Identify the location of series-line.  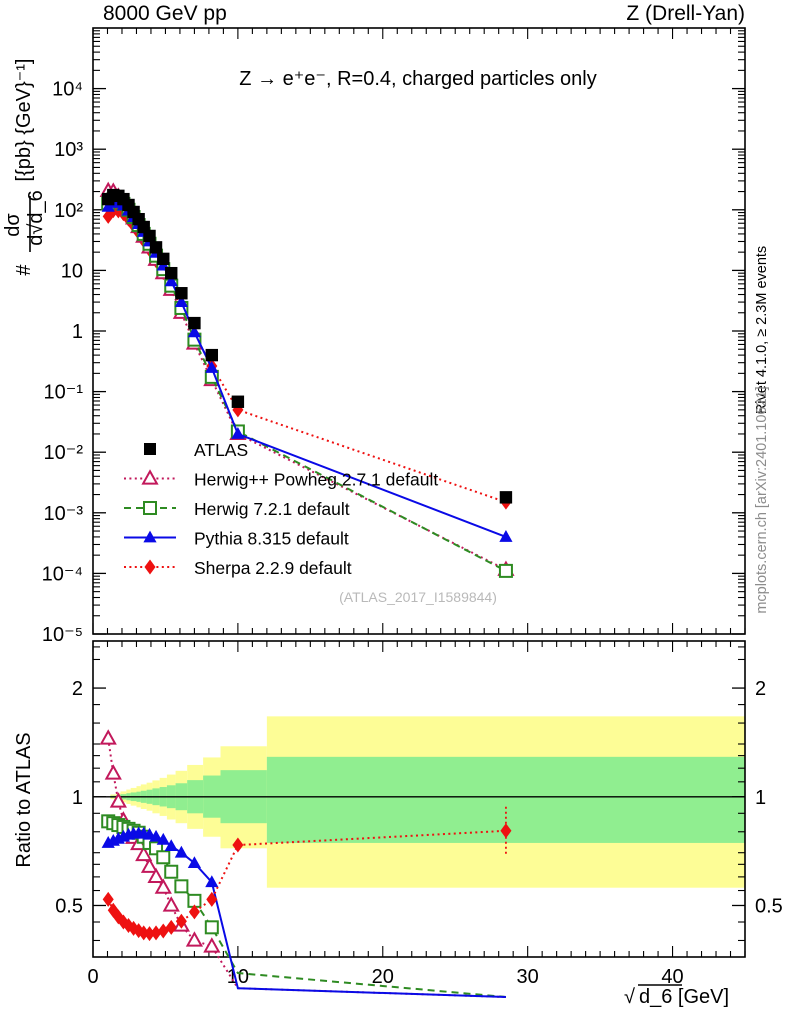
(306, 882).